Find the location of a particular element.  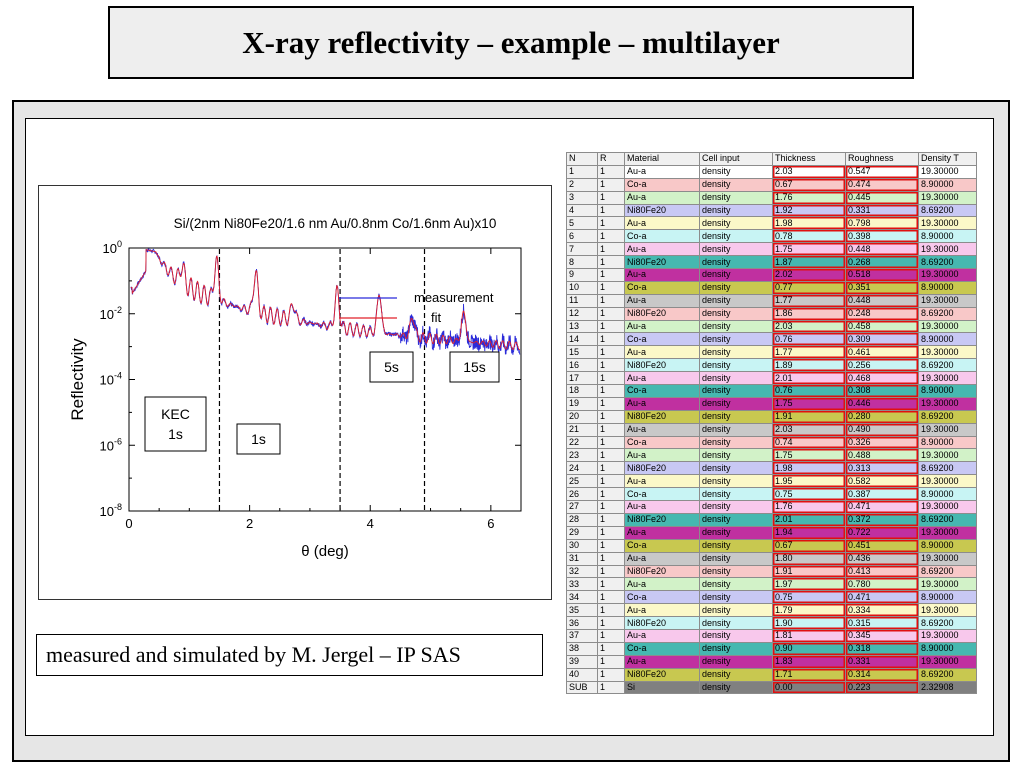

table-cell: 0.722 is located at coordinates (882, 532).